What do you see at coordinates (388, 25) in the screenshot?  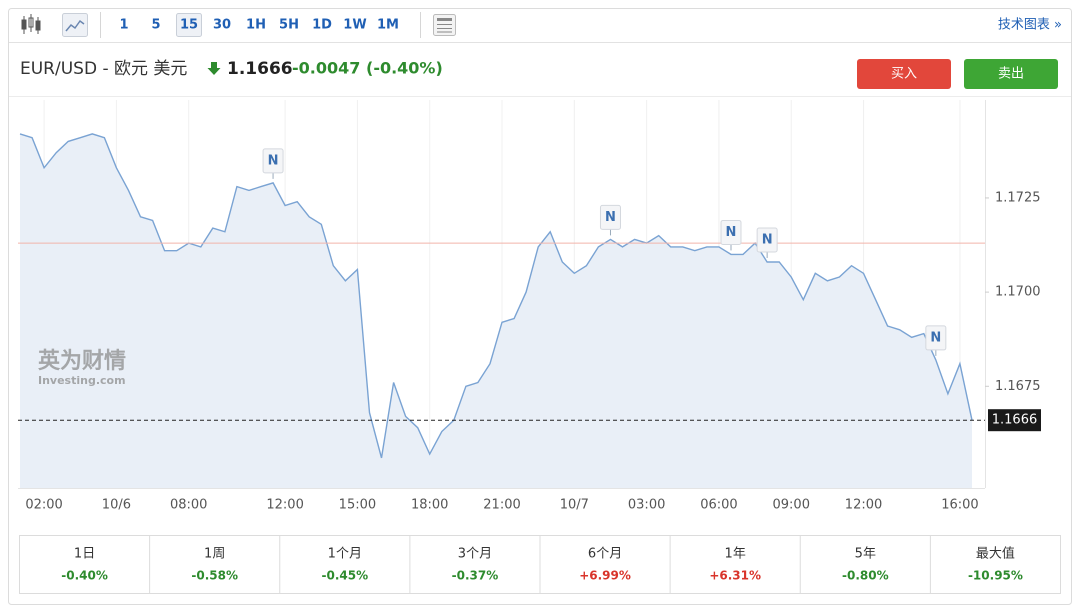 I see `interval: 1M` at bounding box center [388, 25].